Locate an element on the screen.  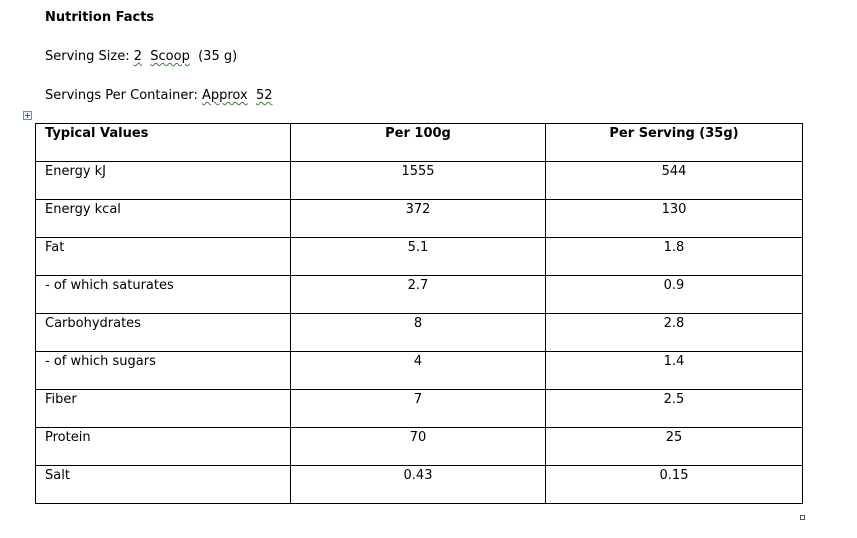
per-100g-cell: 2.7 is located at coordinates (418, 294).